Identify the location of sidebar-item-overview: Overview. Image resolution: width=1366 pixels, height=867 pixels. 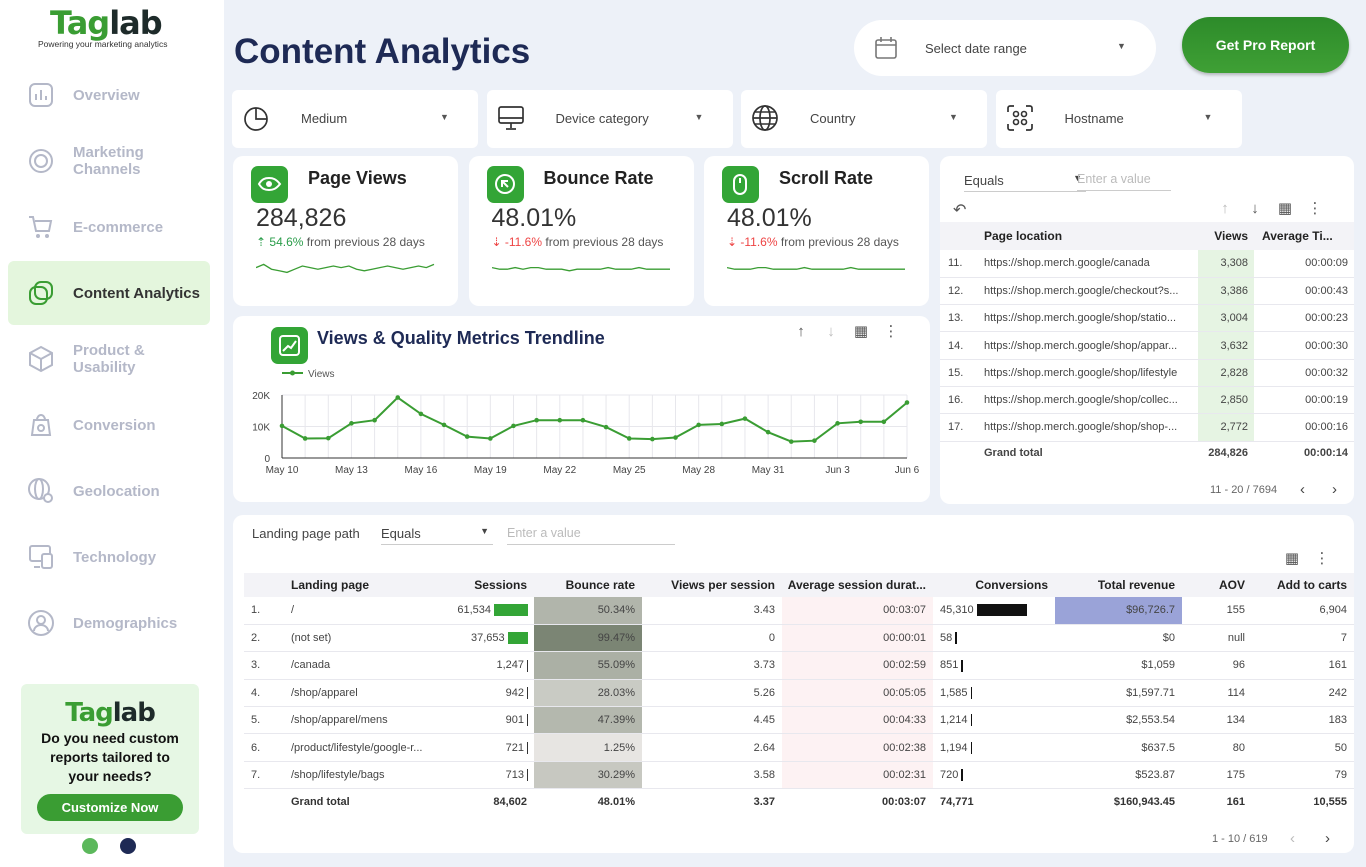
(109, 95).